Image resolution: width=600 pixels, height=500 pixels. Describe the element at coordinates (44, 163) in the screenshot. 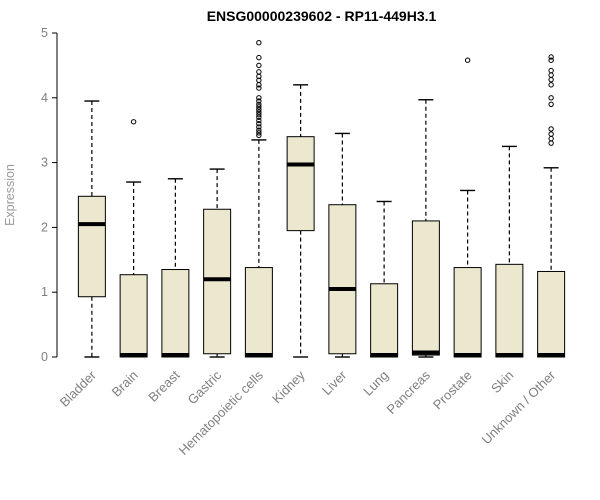

I see `y-tick-label: 3` at that location.